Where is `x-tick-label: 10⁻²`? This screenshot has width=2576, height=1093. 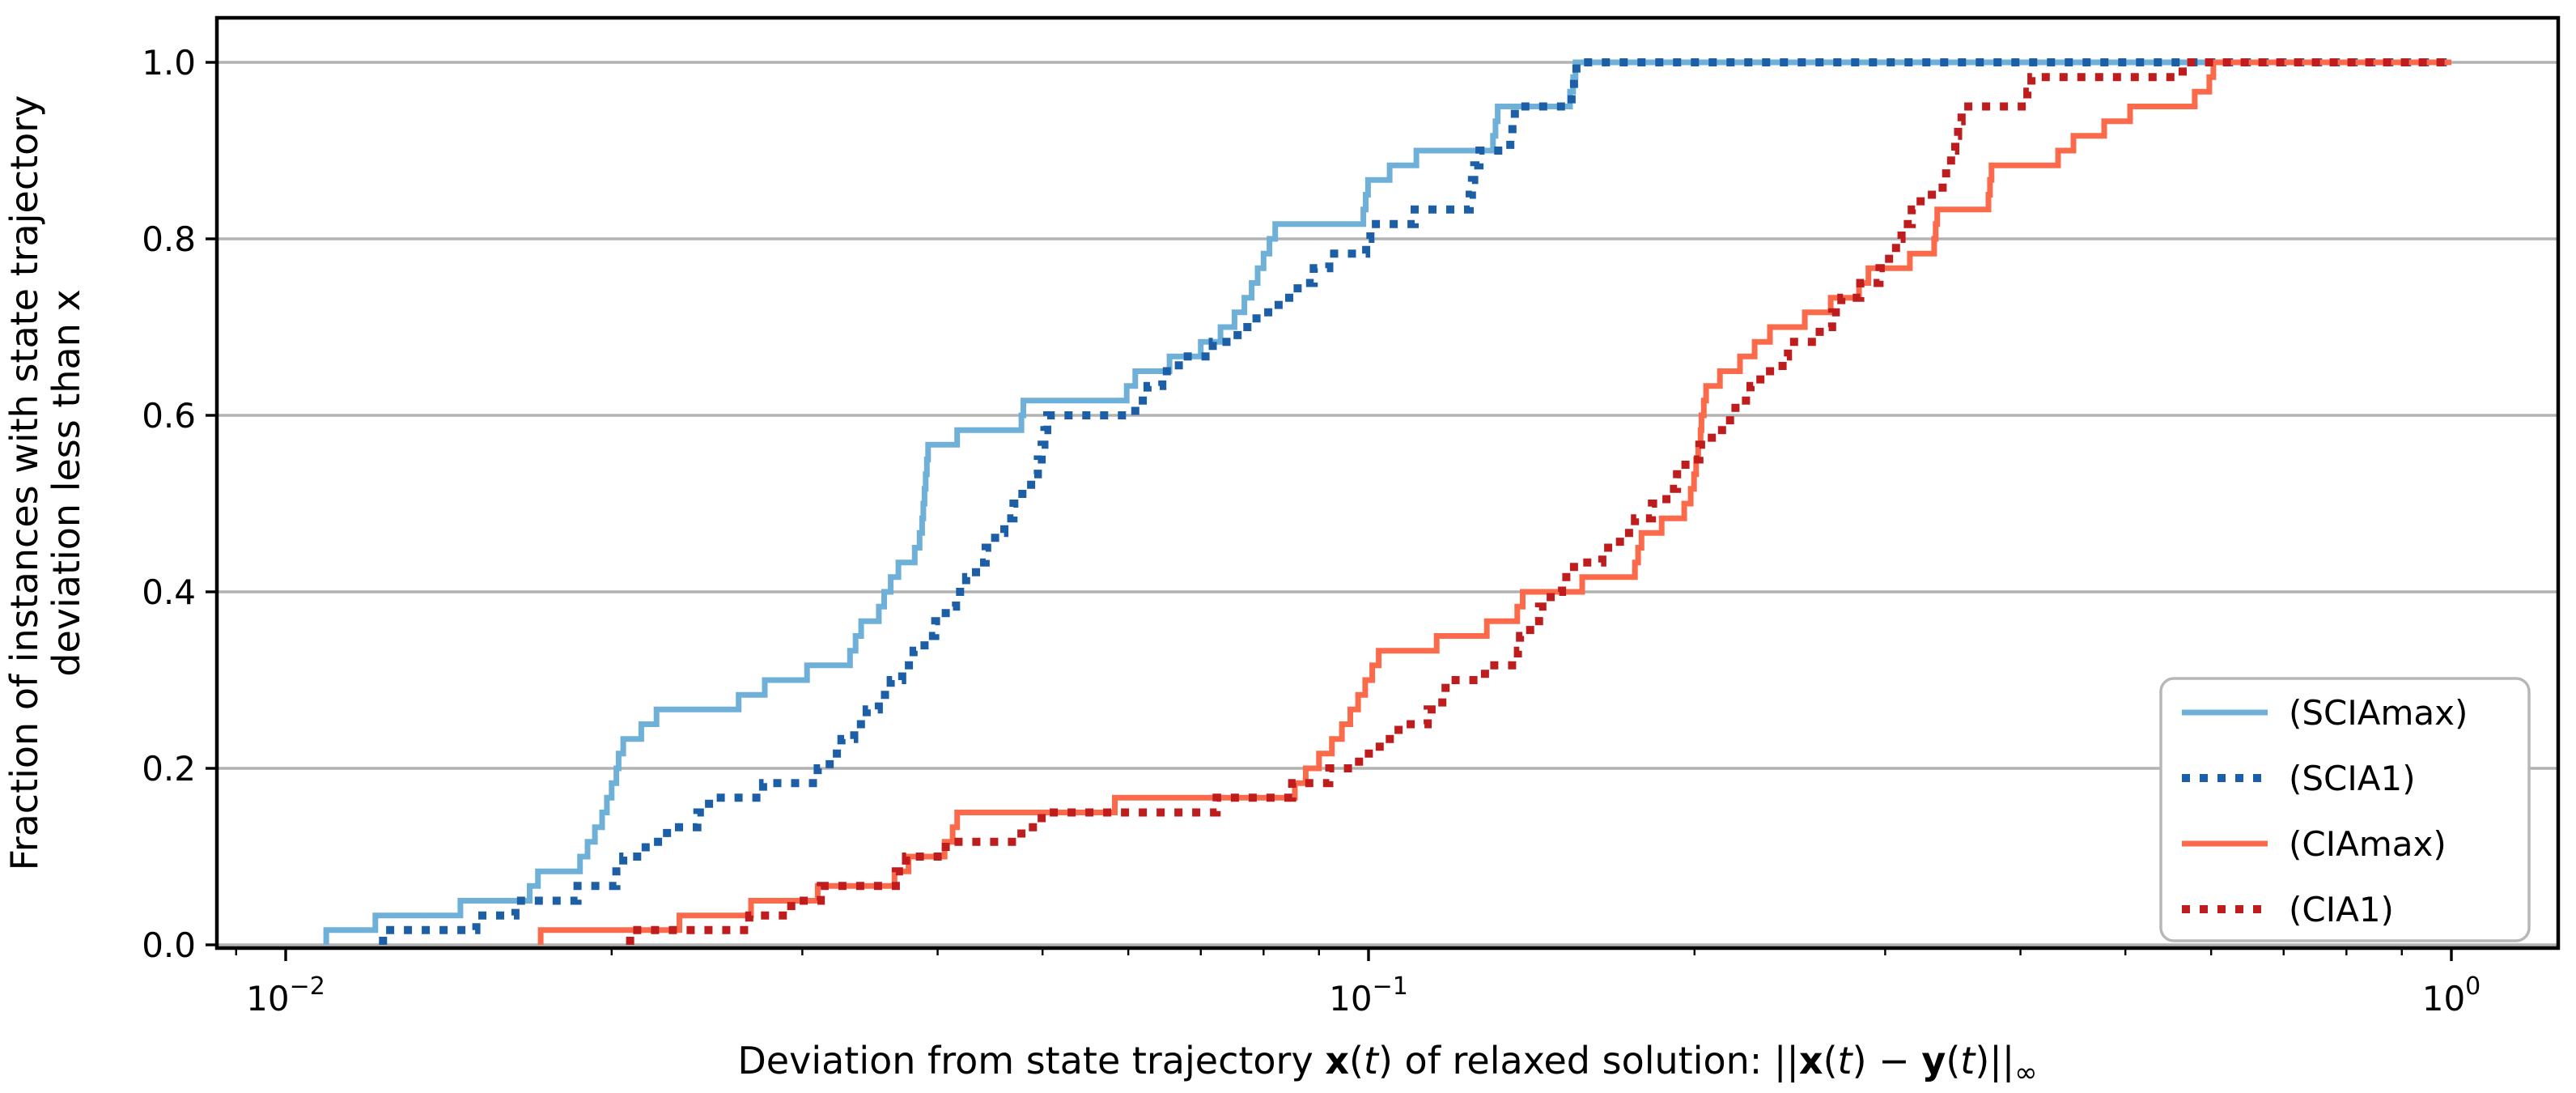
x-tick-label: 10⁻² is located at coordinates (285, 995).